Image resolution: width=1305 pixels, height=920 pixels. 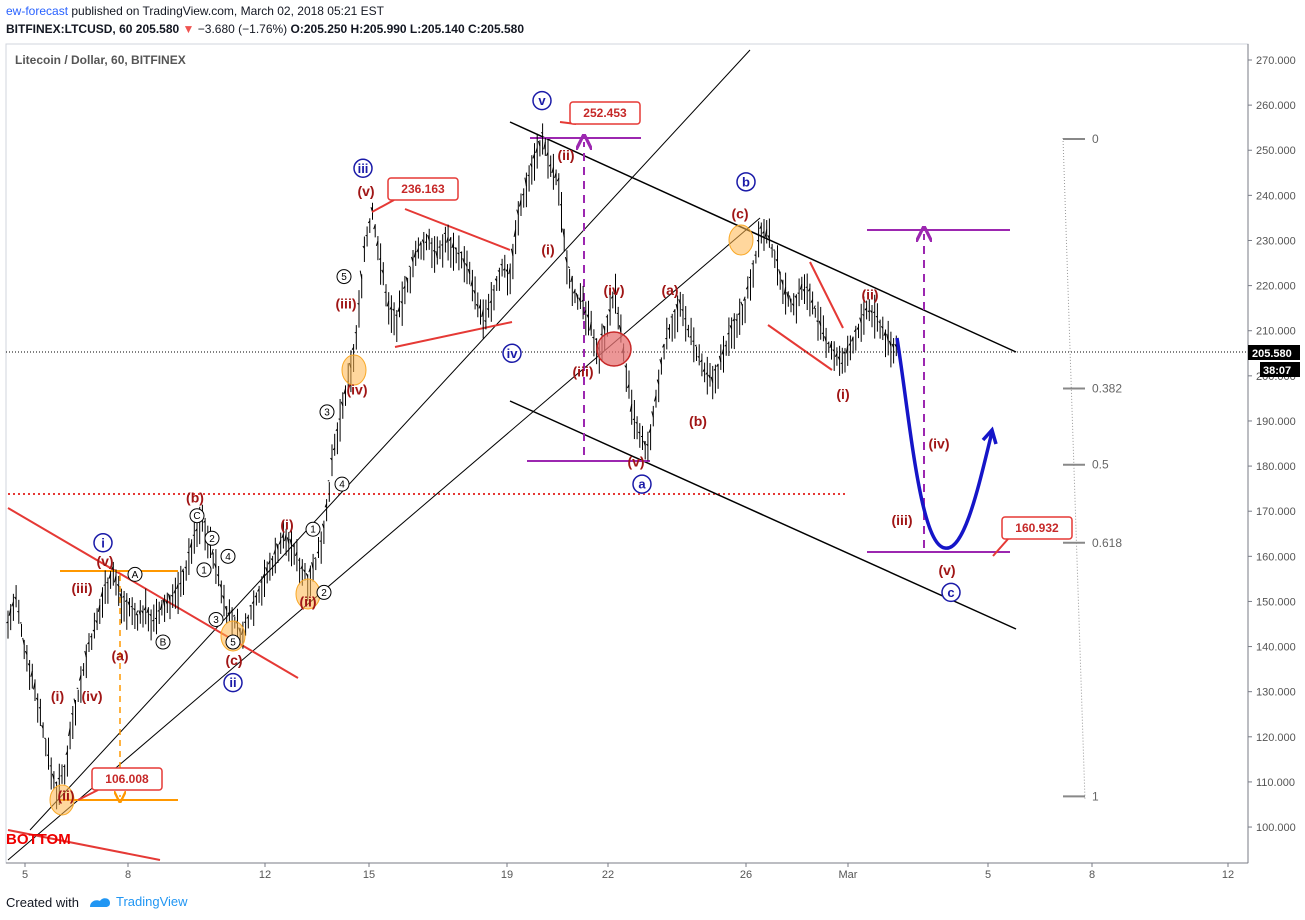 What do you see at coordinates (423, 189) in the screenshot?
I see `price-callout: 236.163` at bounding box center [423, 189].